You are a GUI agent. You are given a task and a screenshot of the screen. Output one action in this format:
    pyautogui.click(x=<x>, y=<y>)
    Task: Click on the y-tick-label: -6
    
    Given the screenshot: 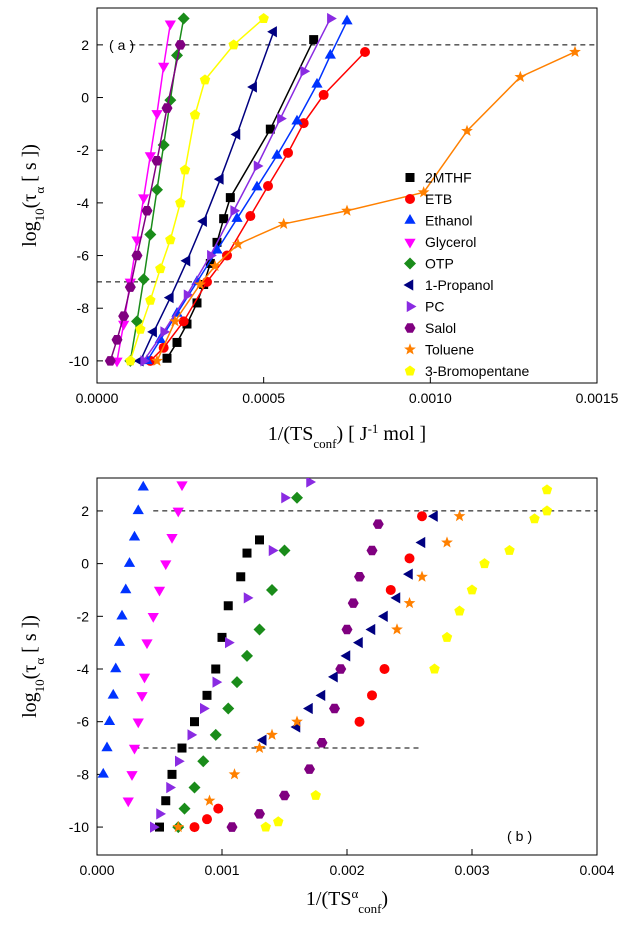 What is the action you would take?
    pyautogui.click(x=83, y=722)
    